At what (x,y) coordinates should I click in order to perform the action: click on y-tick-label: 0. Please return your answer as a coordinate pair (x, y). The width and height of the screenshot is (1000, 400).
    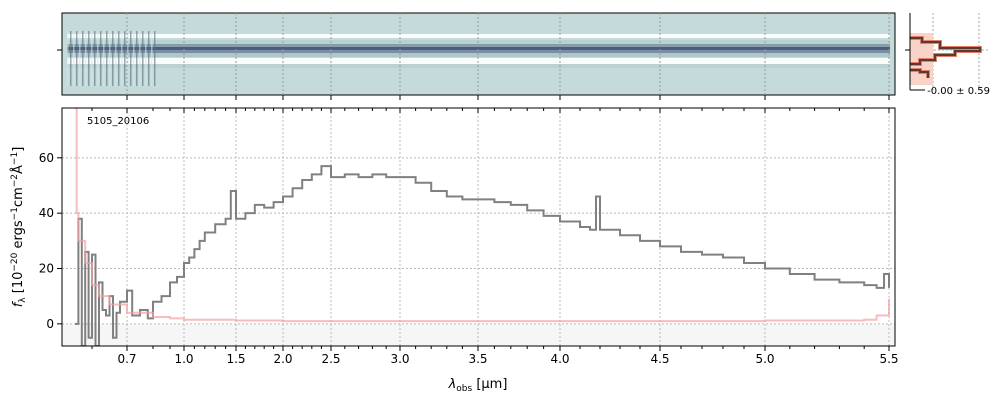
    Looking at the image, I should click on (50, 324).